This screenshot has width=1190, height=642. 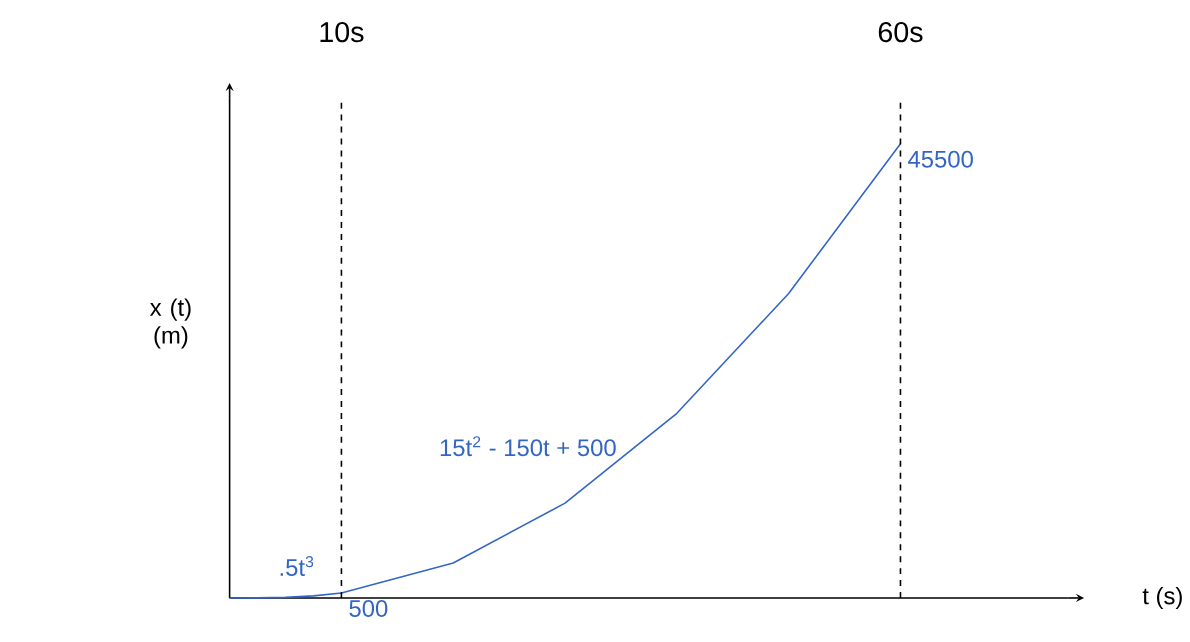 What do you see at coordinates (368, 608) in the screenshot?
I see `data-label: 500` at bounding box center [368, 608].